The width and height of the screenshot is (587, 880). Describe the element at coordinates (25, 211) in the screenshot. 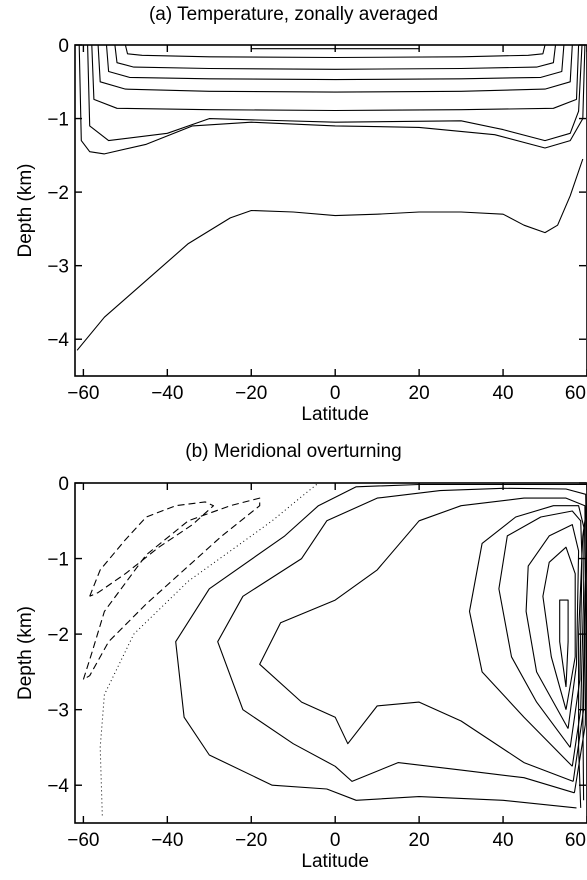

I see `y-axis-title-a: Depth (km)` at that location.